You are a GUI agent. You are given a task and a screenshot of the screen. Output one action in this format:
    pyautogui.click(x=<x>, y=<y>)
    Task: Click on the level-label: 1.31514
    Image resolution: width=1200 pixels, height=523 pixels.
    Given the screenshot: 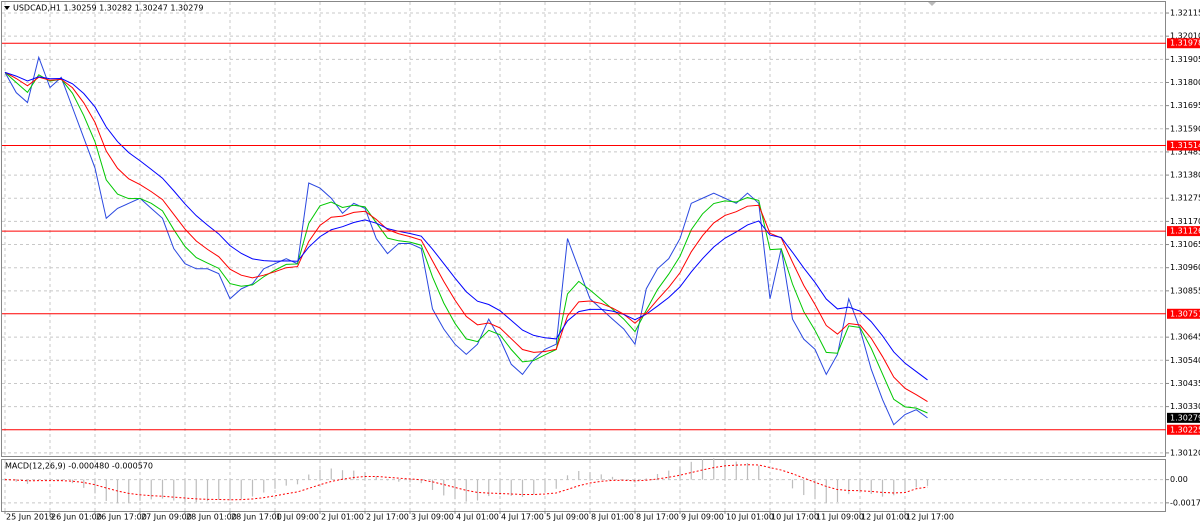 What is the action you would take?
    pyautogui.click(x=1185, y=145)
    